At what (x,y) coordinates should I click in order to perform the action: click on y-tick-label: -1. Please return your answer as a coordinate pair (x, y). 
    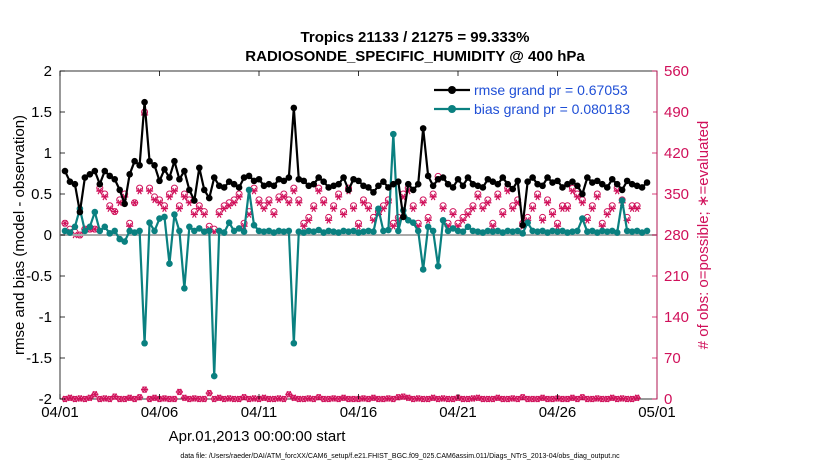
    Looking at the image, I should click on (45, 317).